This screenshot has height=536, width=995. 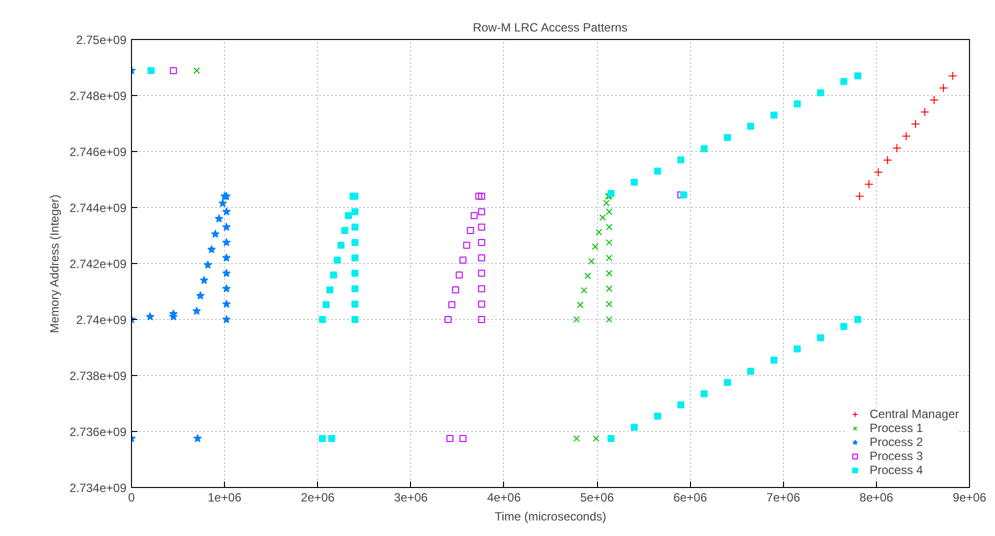 I want to click on legend-label: Process 3, so click(x=896, y=456).